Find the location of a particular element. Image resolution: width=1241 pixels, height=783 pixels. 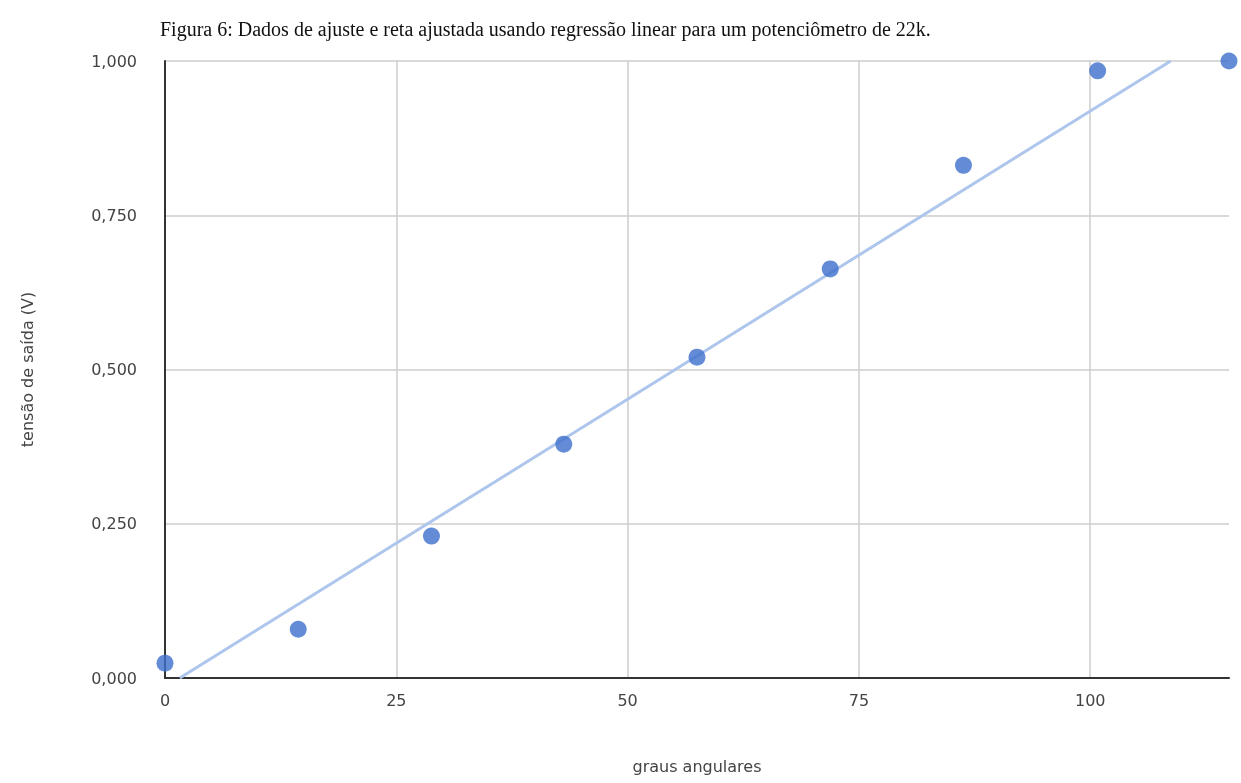

x-tick-label: 0 is located at coordinates (165, 700).